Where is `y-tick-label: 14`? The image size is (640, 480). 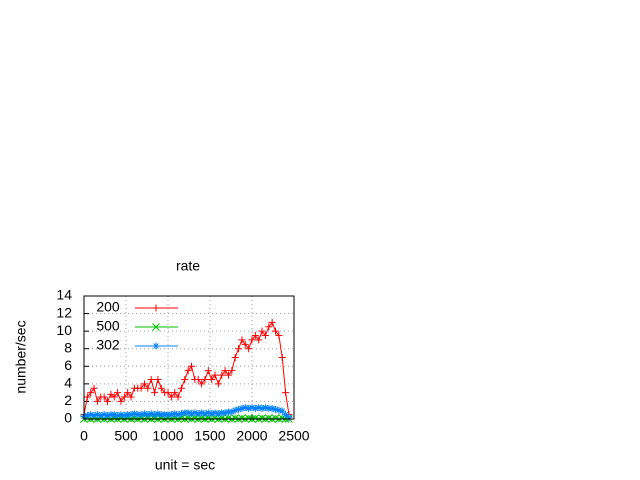
y-tick-label: 14 is located at coordinates (64, 295).